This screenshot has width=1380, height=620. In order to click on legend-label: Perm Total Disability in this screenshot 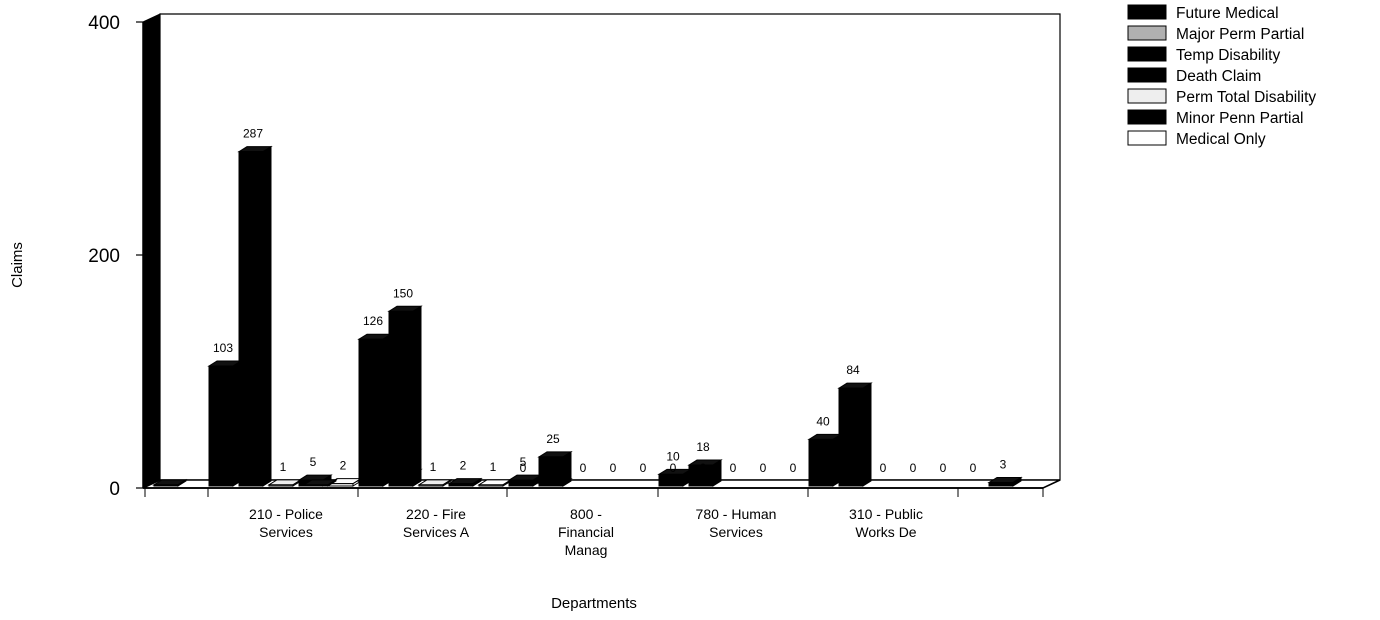, I will do `click(1246, 97)`.